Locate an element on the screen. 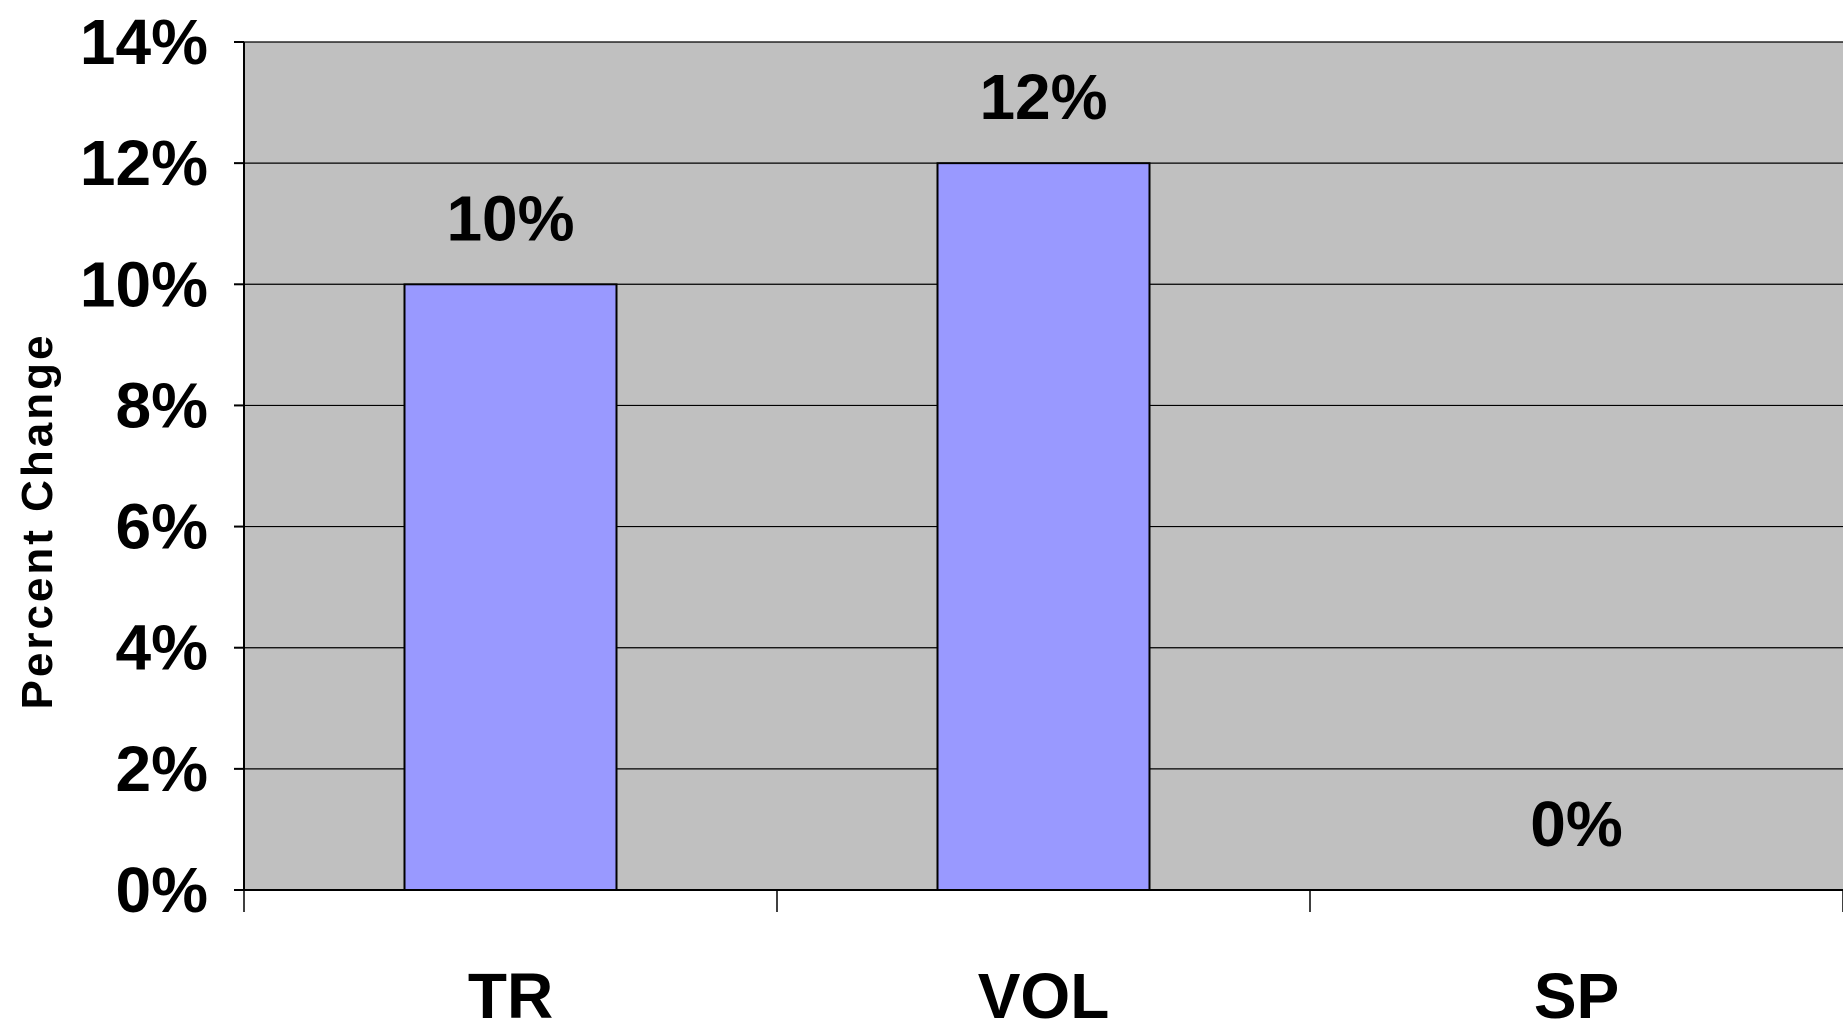 The image size is (1843, 1026). x-tick-labels: TR VOL SP is located at coordinates (1043, 993).